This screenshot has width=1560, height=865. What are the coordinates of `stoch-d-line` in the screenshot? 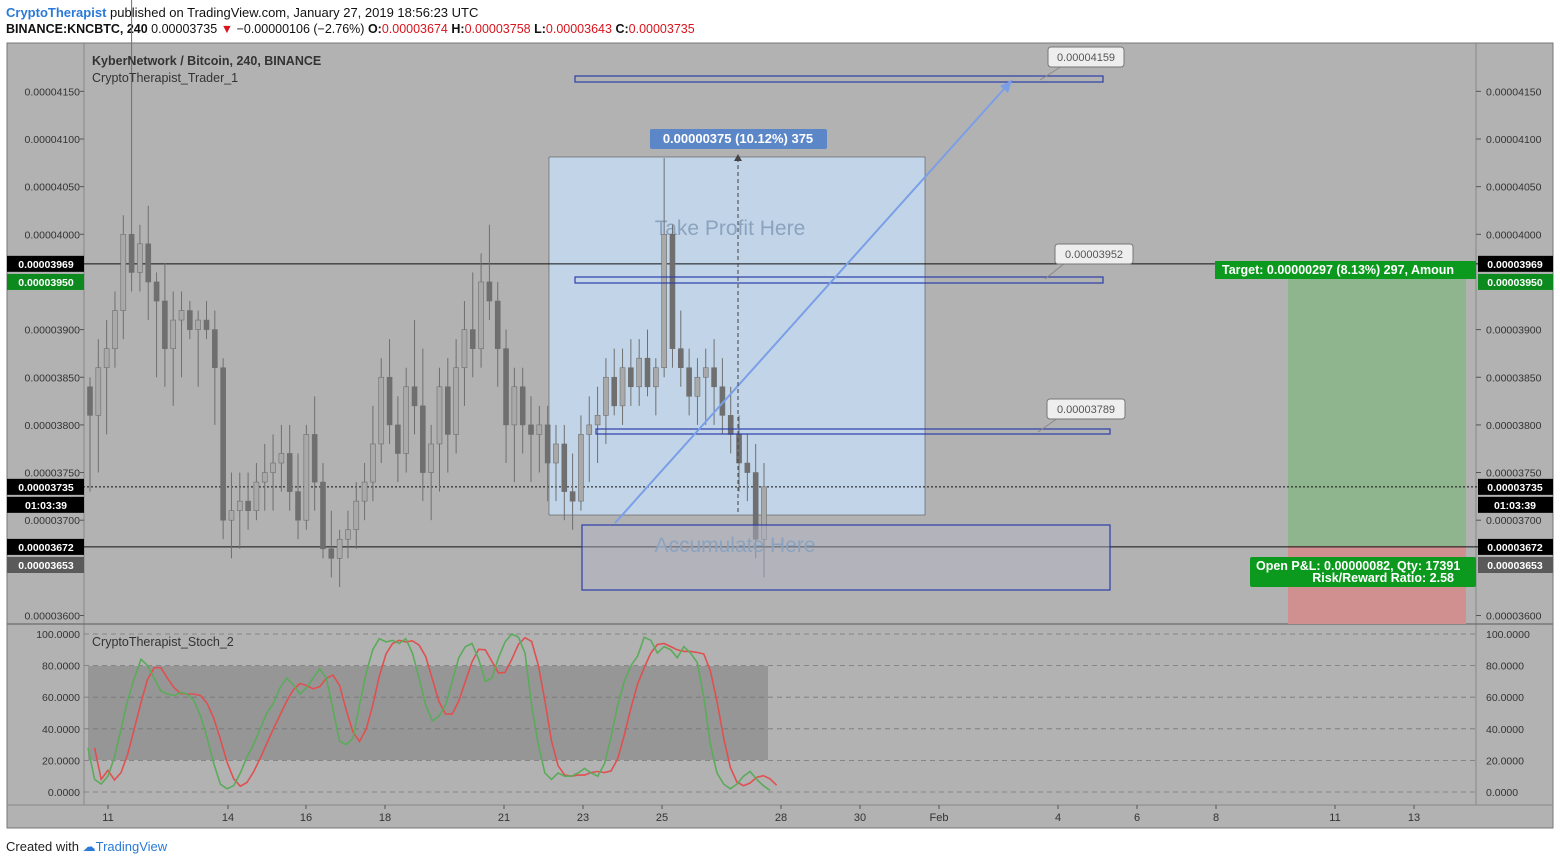 It's located at (435, 712).